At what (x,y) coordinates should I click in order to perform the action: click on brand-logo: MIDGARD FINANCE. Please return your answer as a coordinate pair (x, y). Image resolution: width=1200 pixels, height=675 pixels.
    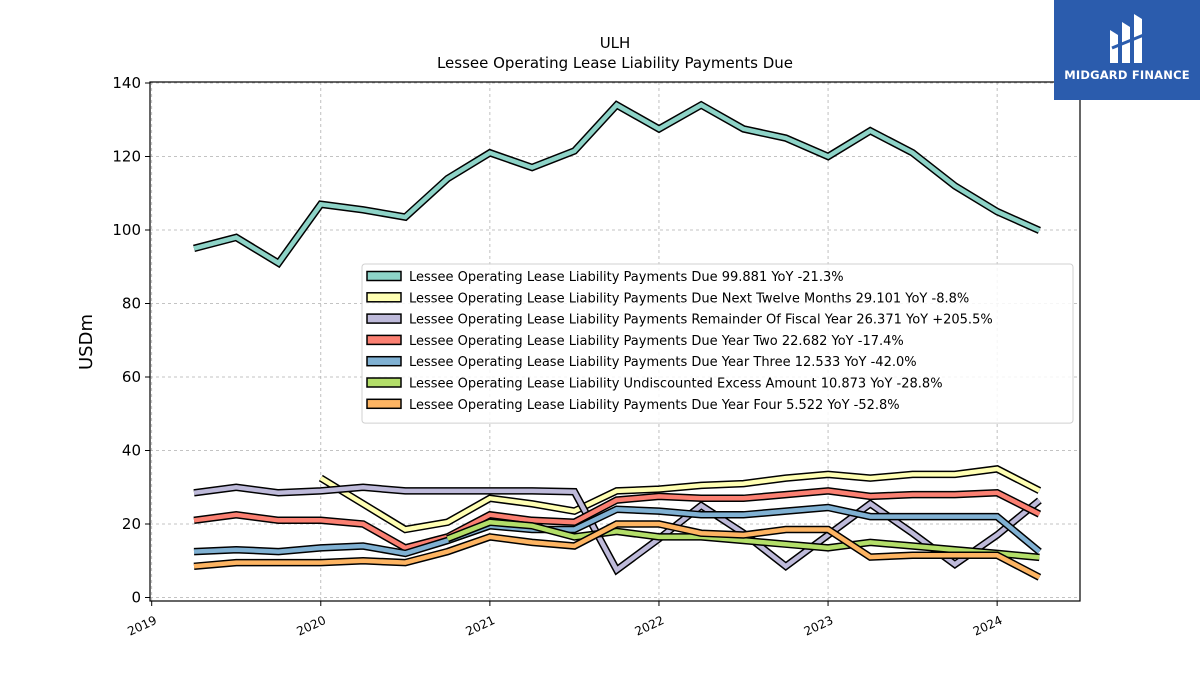
    Looking at the image, I should click on (1127, 50).